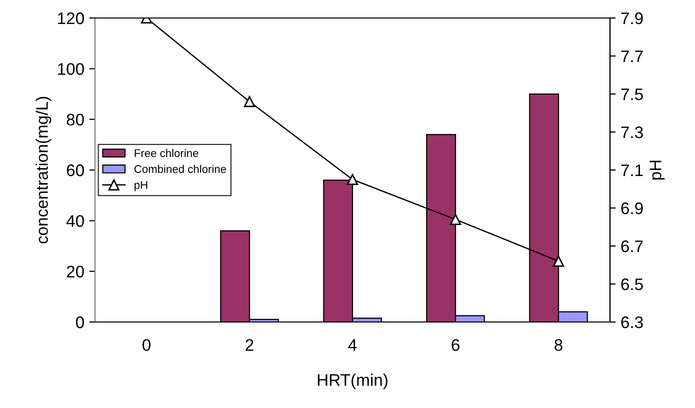 This screenshot has width=695, height=408. What do you see at coordinates (250, 345) in the screenshot?
I see `x-tick-label: 2` at bounding box center [250, 345].